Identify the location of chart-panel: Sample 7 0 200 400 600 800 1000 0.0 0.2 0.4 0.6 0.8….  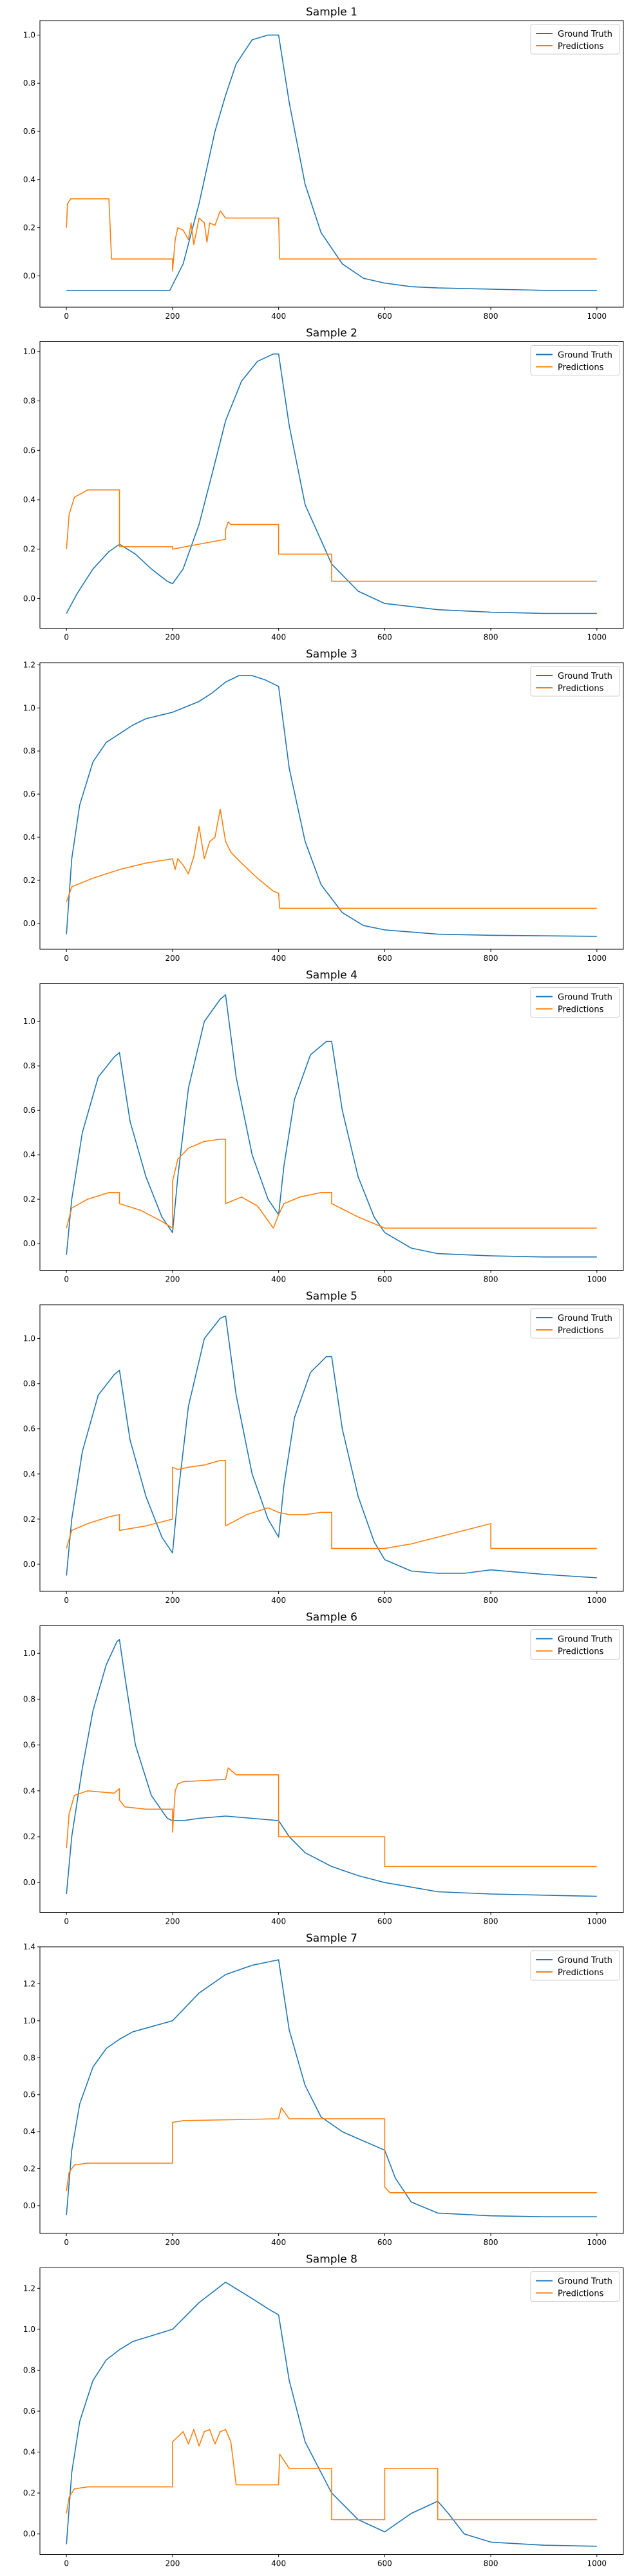
(323, 2089).